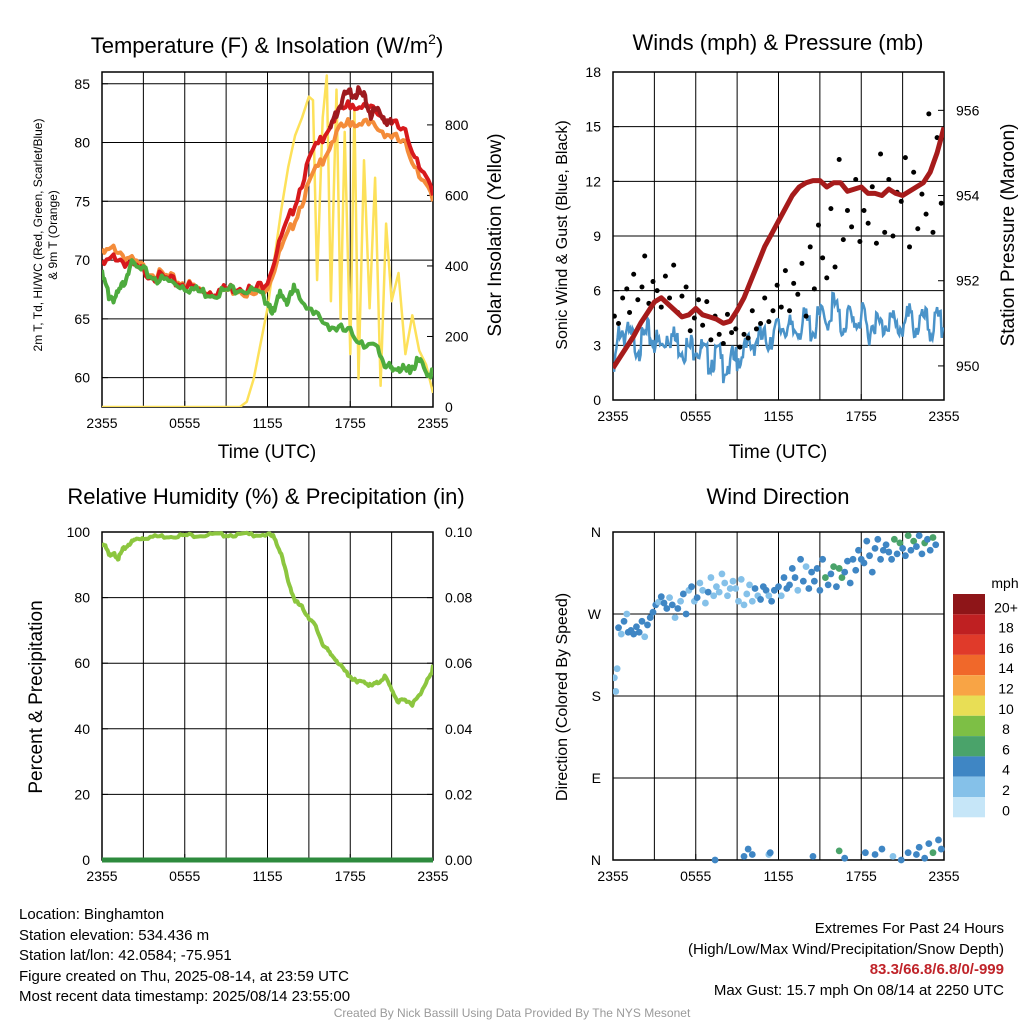 Image resolution: width=1024 pixels, height=1024 pixels. Describe the element at coordinates (597, 291) in the screenshot. I see `y-tick-label: 6` at that location.